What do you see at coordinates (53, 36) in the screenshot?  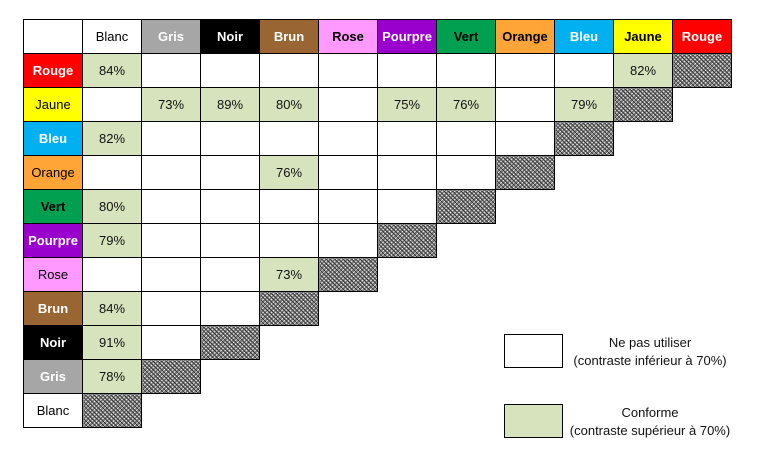 I see `corner-cell` at bounding box center [53, 36].